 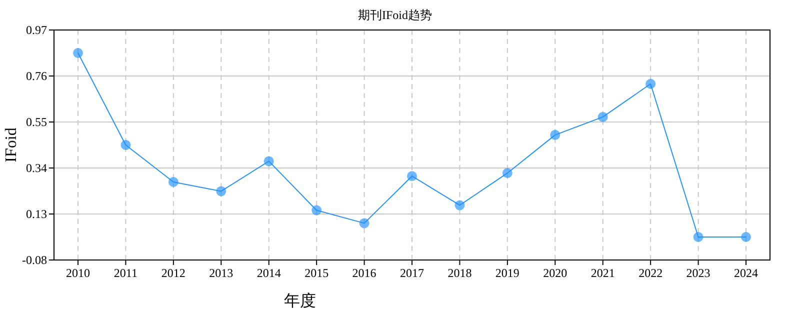 I want to click on xtick: 2022, so click(x=650, y=273).